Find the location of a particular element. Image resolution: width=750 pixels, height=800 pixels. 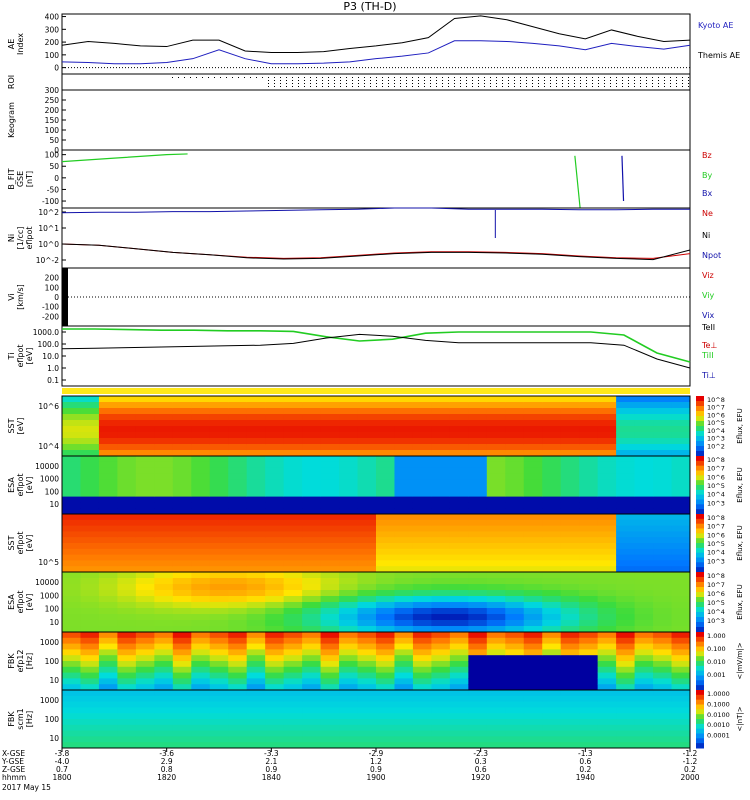

colorbar-tick: 10^7 is located at coordinates (716, 585).